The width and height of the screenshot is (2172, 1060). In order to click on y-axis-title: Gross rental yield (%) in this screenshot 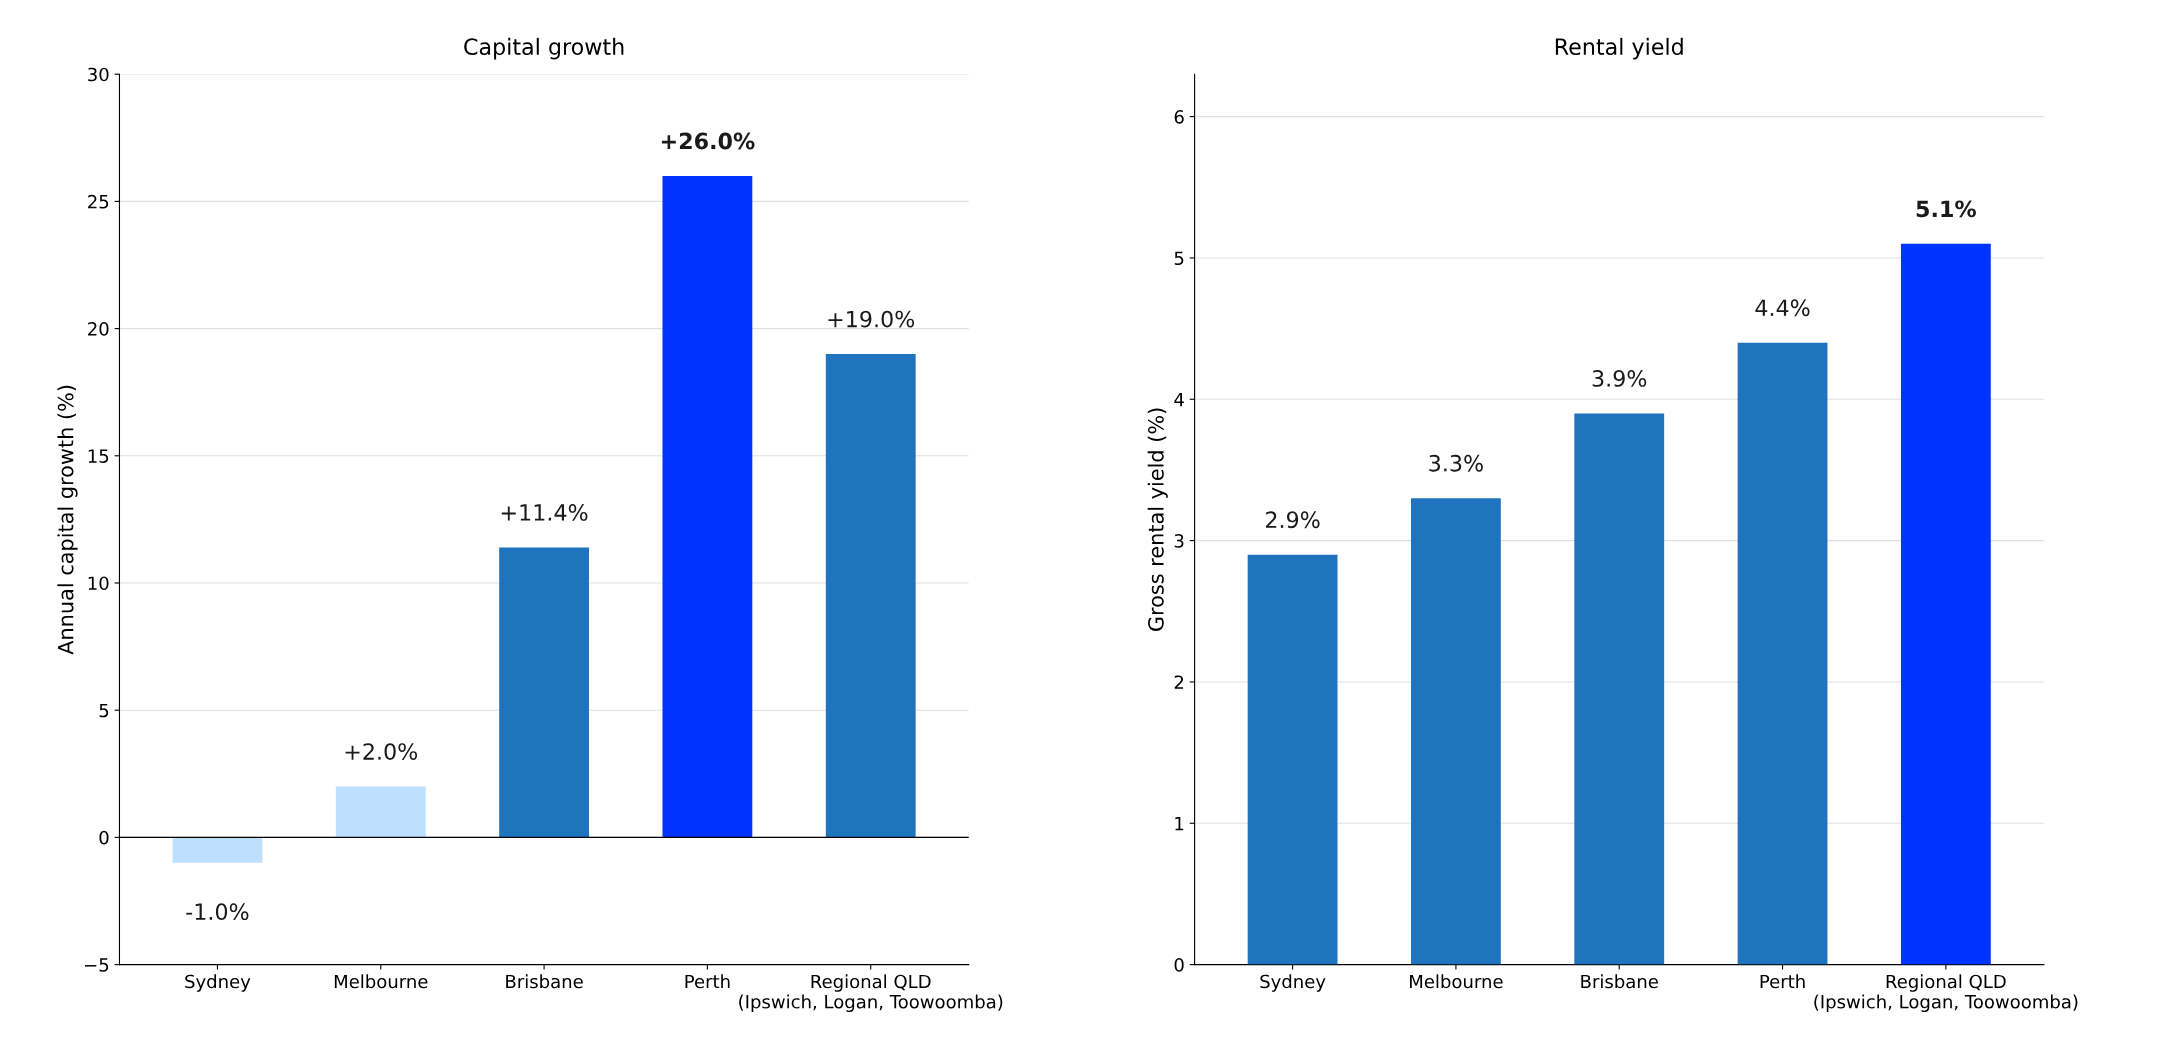, I will do `click(1157, 519)`.